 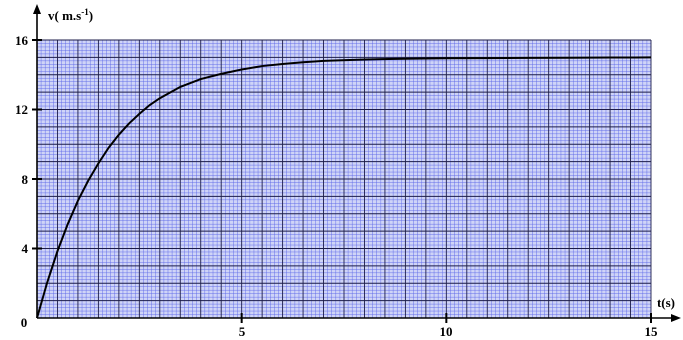 I want to click on x-tick-label: 15, so click(x=652, y=331).